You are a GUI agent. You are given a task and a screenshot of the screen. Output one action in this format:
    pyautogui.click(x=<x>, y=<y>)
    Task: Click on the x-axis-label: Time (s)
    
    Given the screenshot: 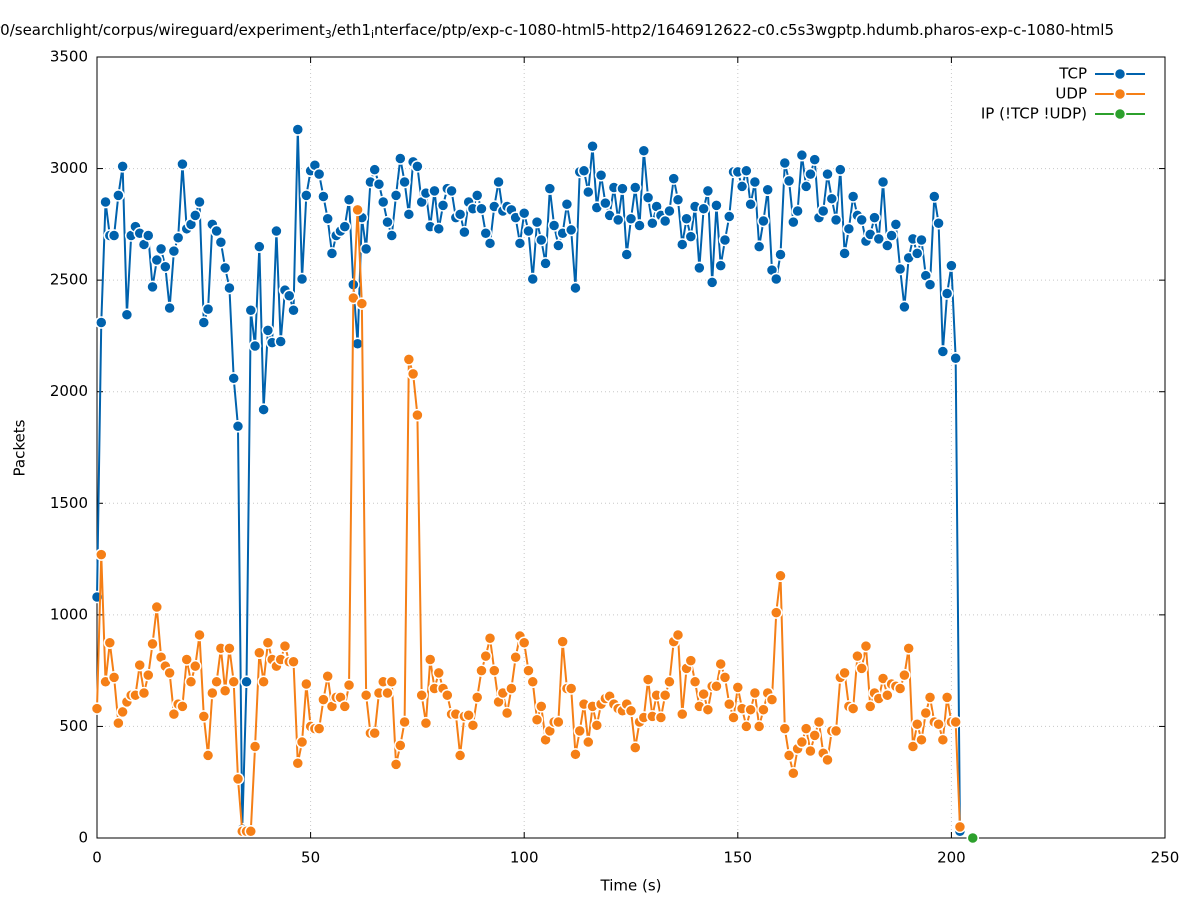 What is the action you would take?
    pyautogui.click(x=631, y=886)
    